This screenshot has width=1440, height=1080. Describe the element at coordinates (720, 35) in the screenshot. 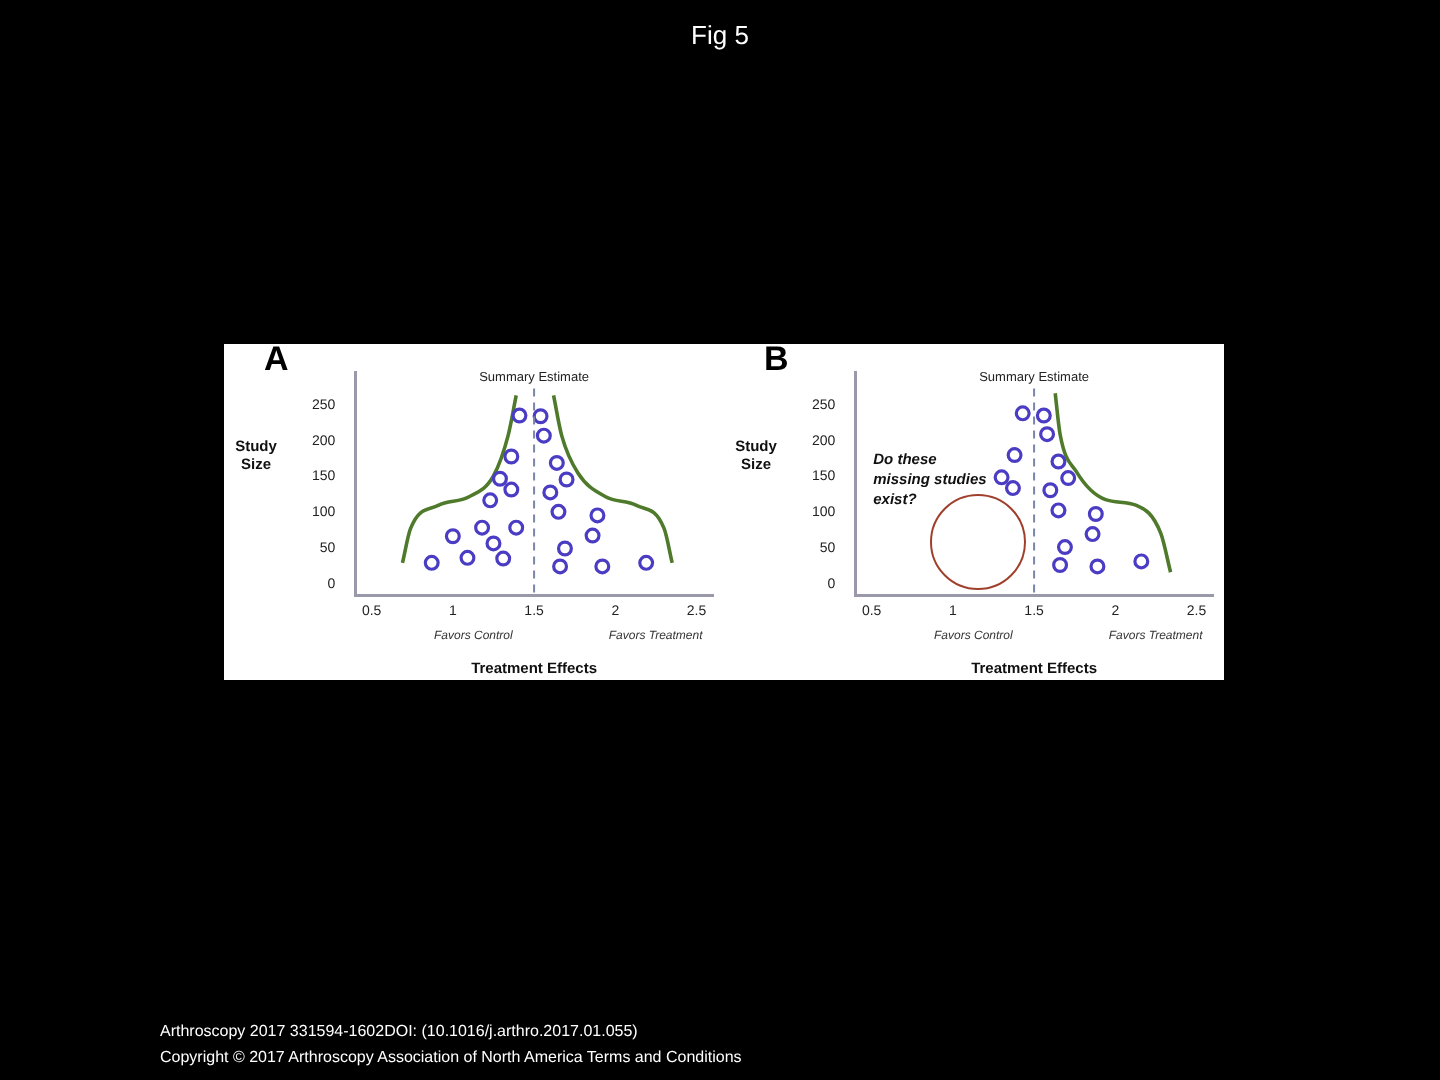

I see `text: Fig 5` at that location.